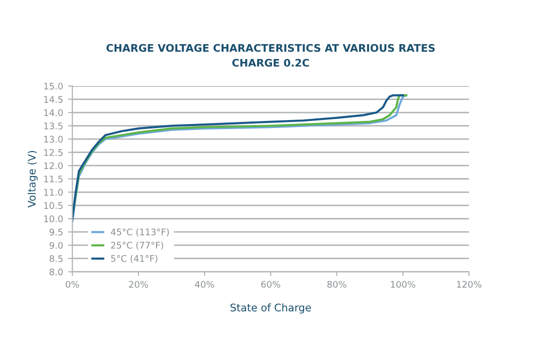  Describe the element at coordinates (53, 126) in the screenshot. I see `y-tick-label: 13.5` at that location.